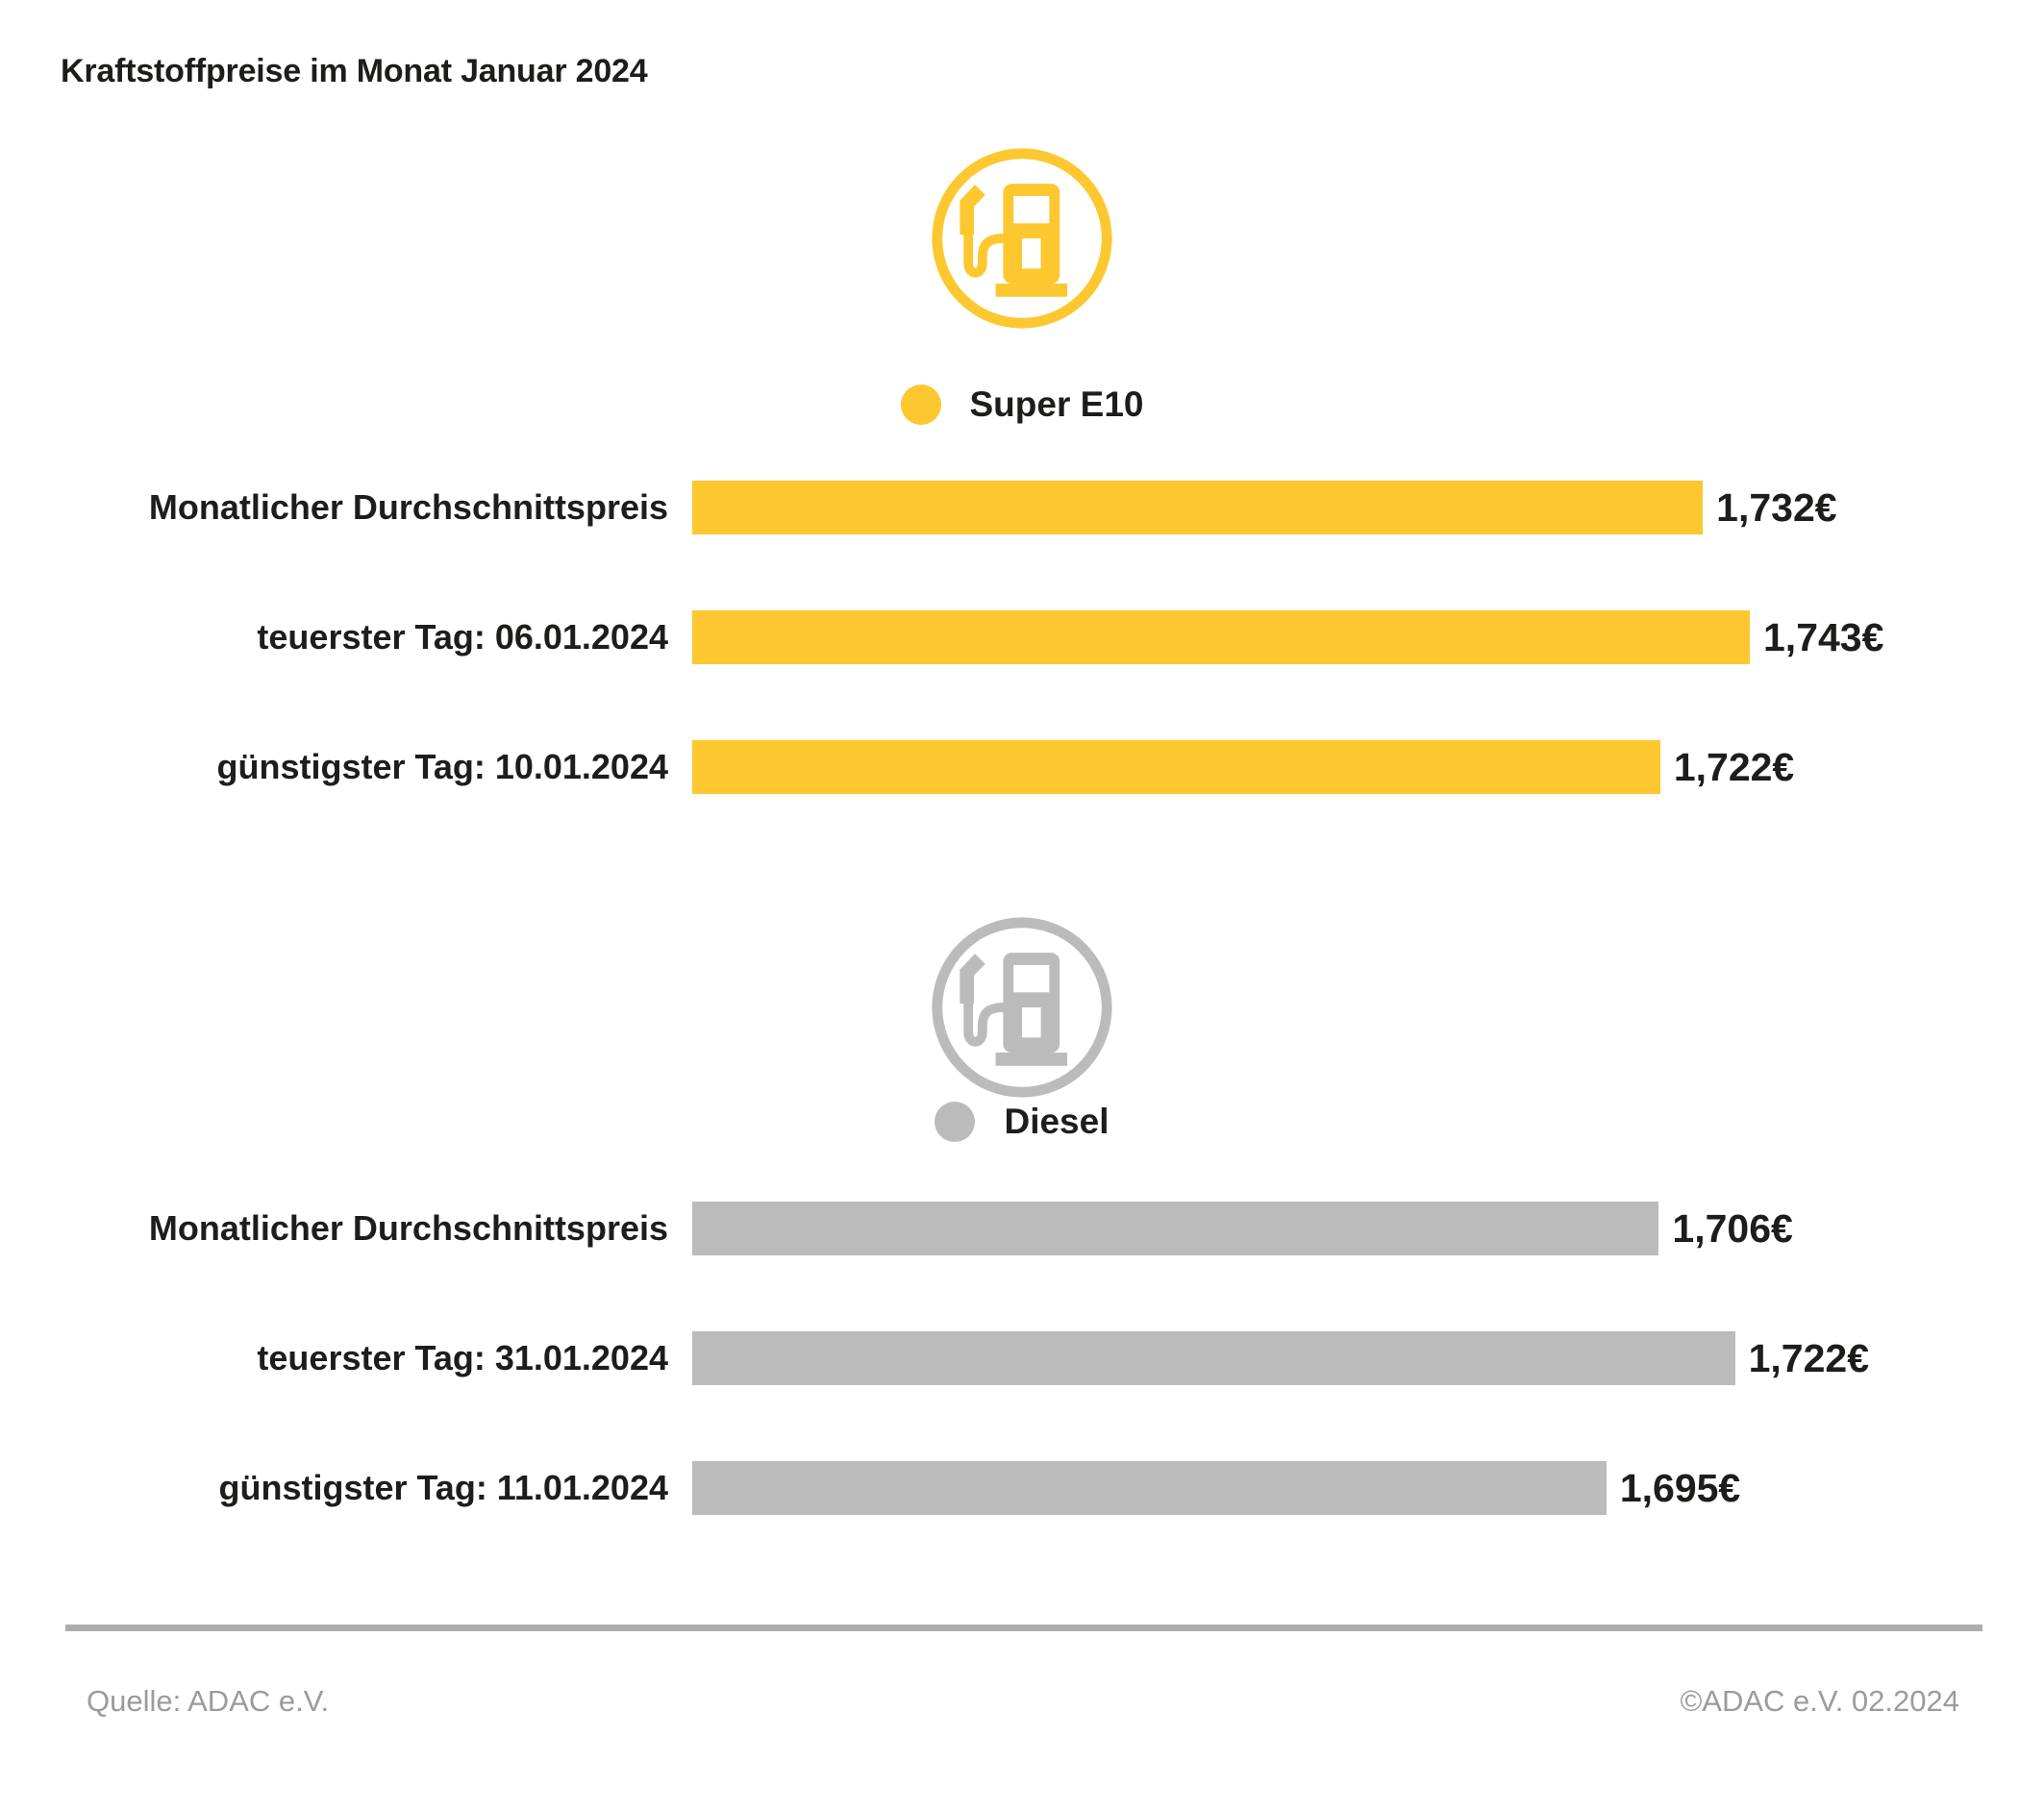 Image resolution: width=2044 pixels, height=1811 pixels. I want to click on bar-row: günstigster Tag: 11.01.2024 1,695€, so click(1022, 1488).